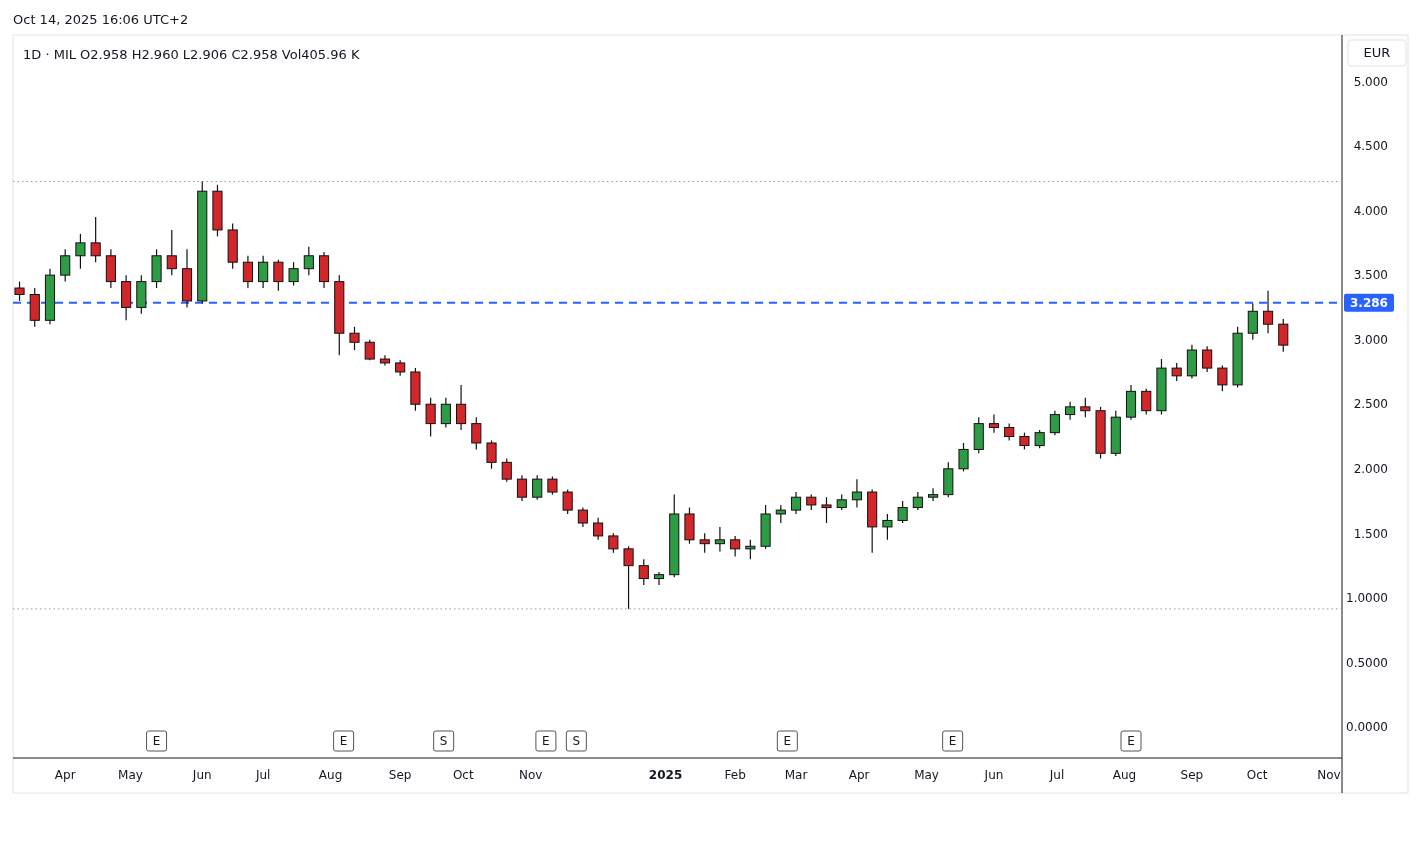  Describe the element at coordinates (1370, 533) in the screenshot. I see `y-tick-label: 1.500` at that location.